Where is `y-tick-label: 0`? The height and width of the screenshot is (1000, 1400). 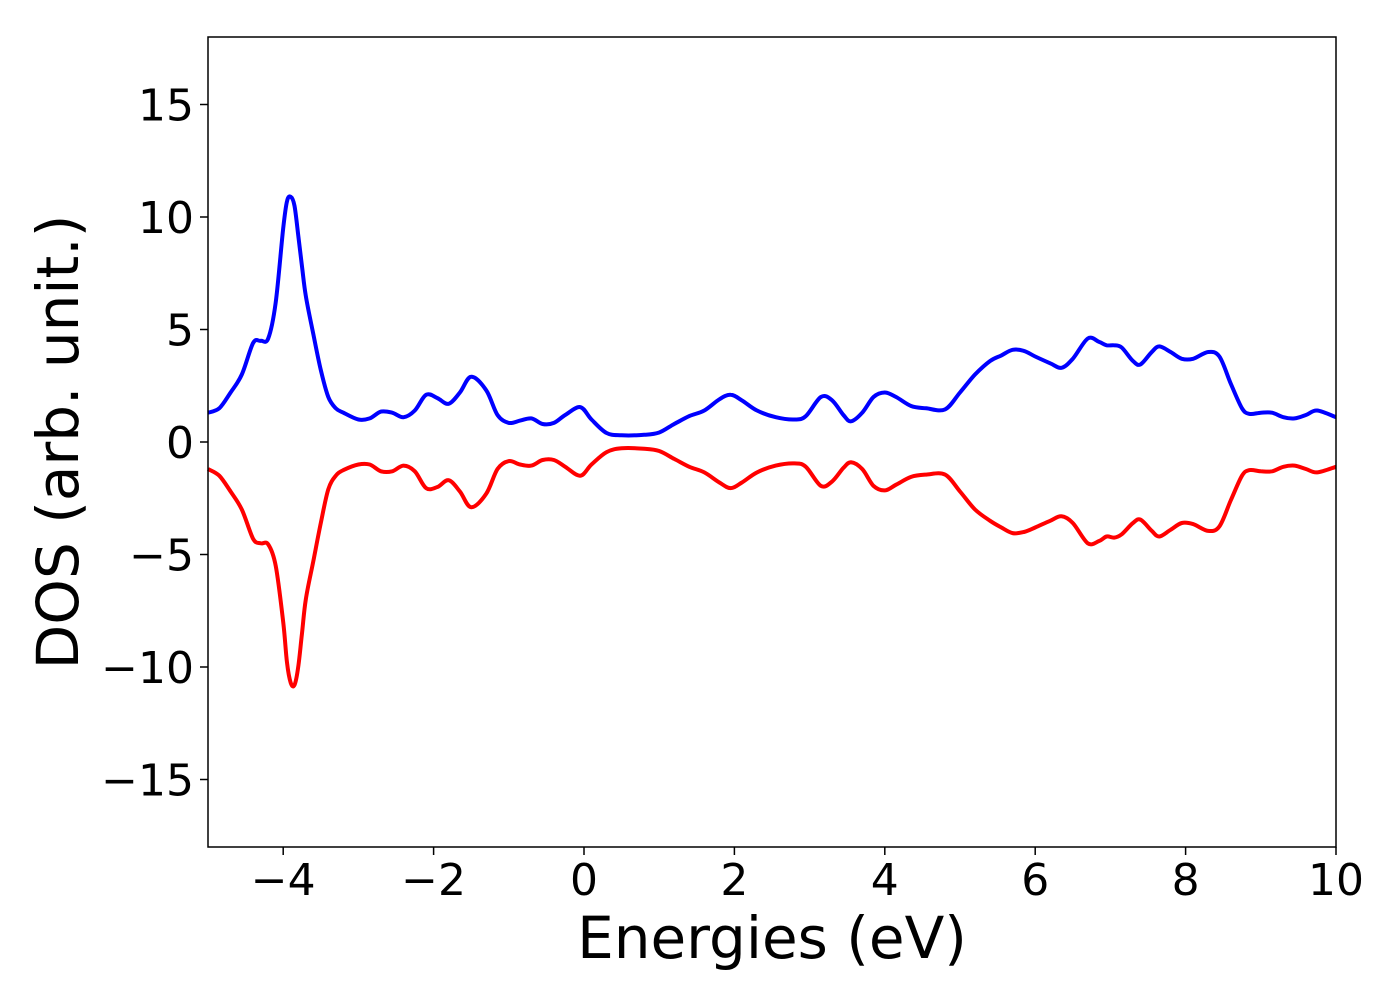
y-tick-label: 0 is located at coordinates (180, 443).